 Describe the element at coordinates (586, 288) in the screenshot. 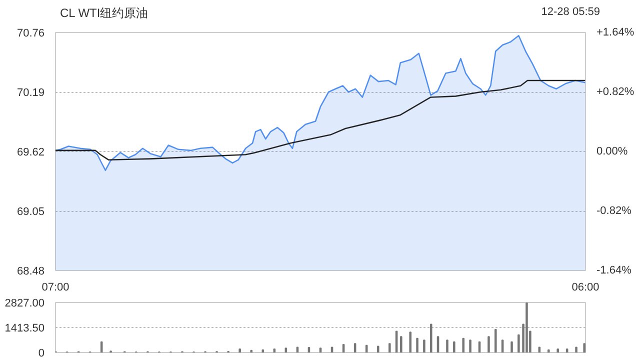

I see `x-tick-label: 06:00` at that location.